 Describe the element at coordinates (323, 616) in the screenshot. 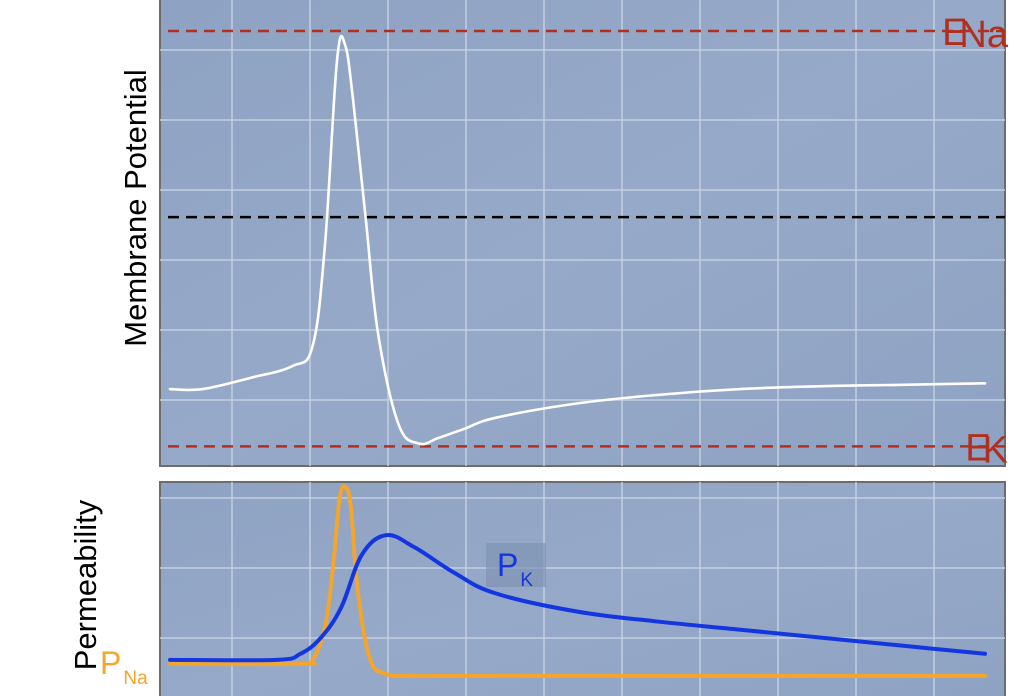

I see `permeability-series-labels: P NaP K` at that location.